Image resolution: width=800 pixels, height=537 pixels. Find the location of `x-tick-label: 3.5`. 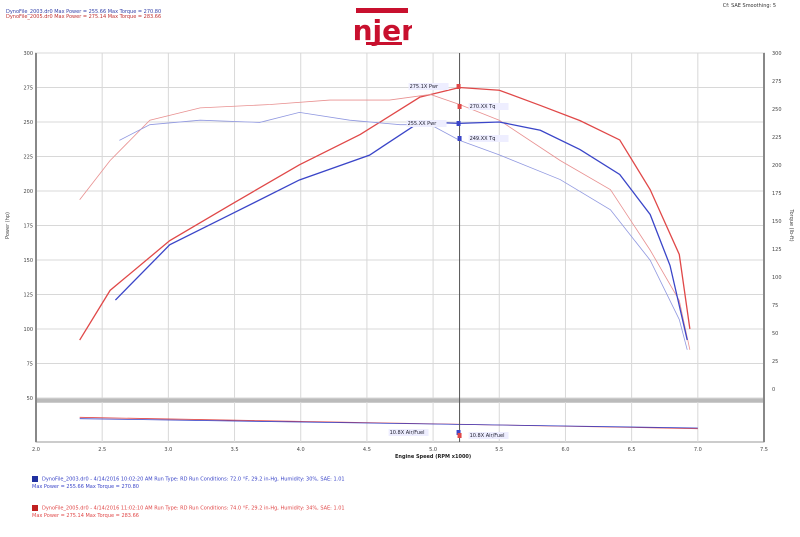

x-tick-label: 3.5 is located at coordinates (235, 450).